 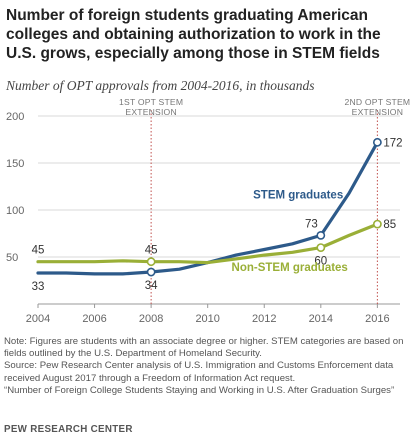 I want to click on x-tick-label: 2012, so click(x=264, y=319).